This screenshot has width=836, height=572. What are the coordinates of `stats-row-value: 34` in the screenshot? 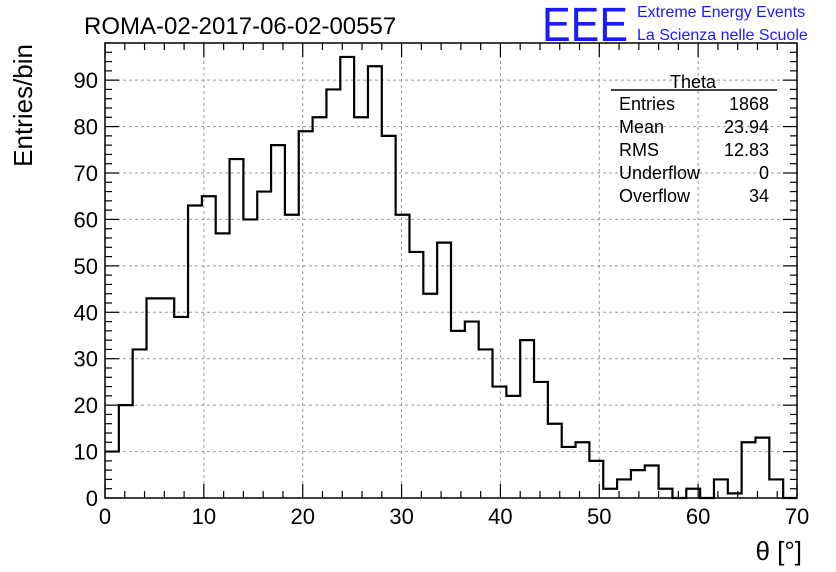 It's located at (759, 196).